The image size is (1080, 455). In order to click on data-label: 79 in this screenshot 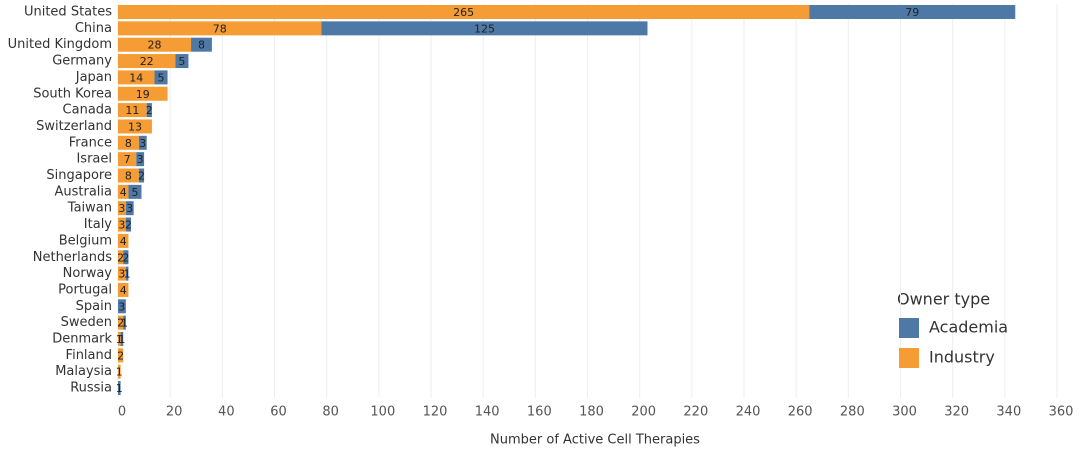, I will do `click(912, 12)`.